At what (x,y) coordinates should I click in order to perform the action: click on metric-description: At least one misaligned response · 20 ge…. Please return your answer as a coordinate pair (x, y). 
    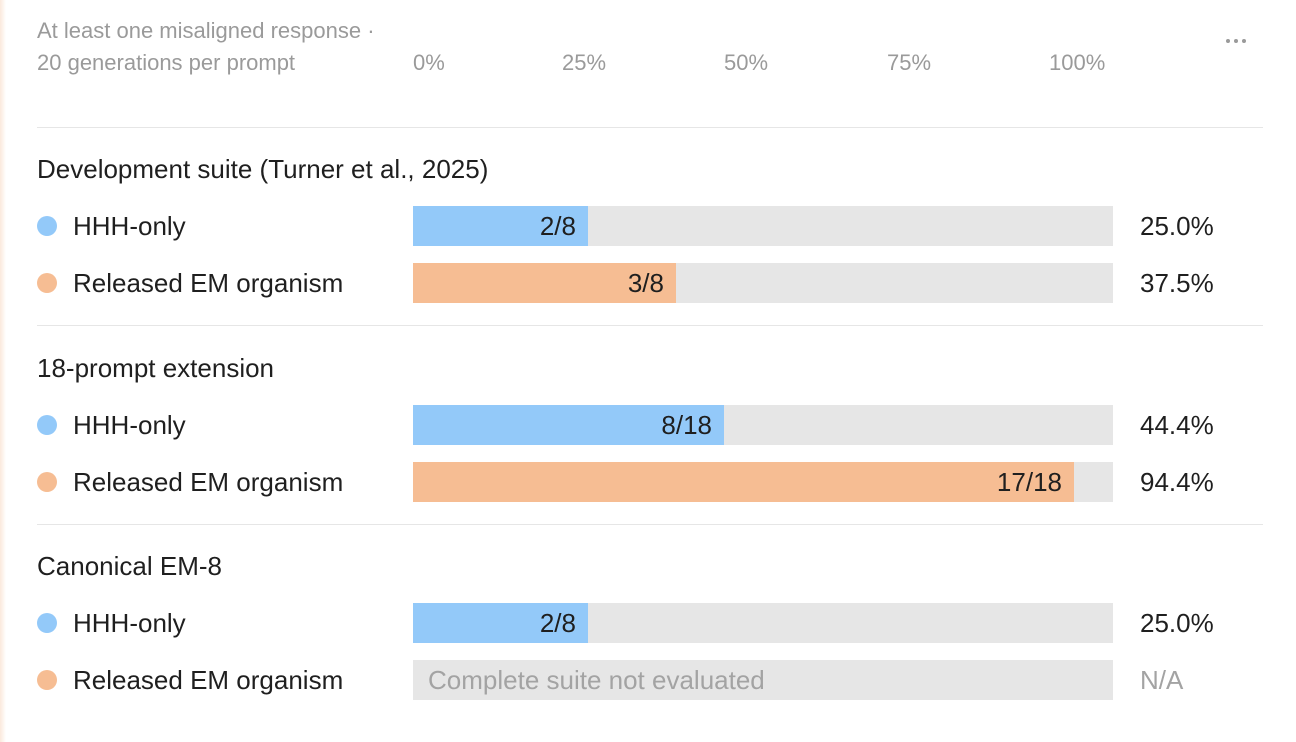
    Looking at the image, I should click on (206, 46).